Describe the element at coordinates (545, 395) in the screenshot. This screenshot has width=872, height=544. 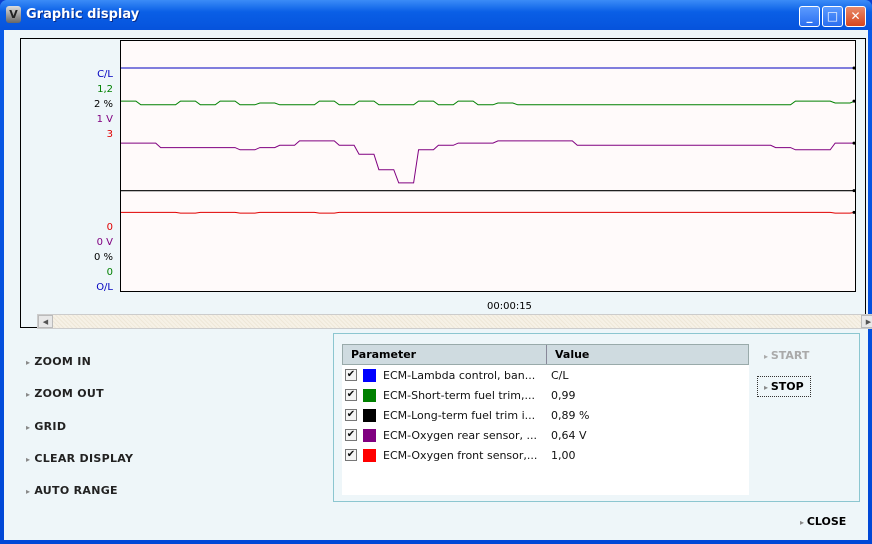
I see `table-row: ✔ ECM-Short-term fuel trim,... 0,99` at that location.